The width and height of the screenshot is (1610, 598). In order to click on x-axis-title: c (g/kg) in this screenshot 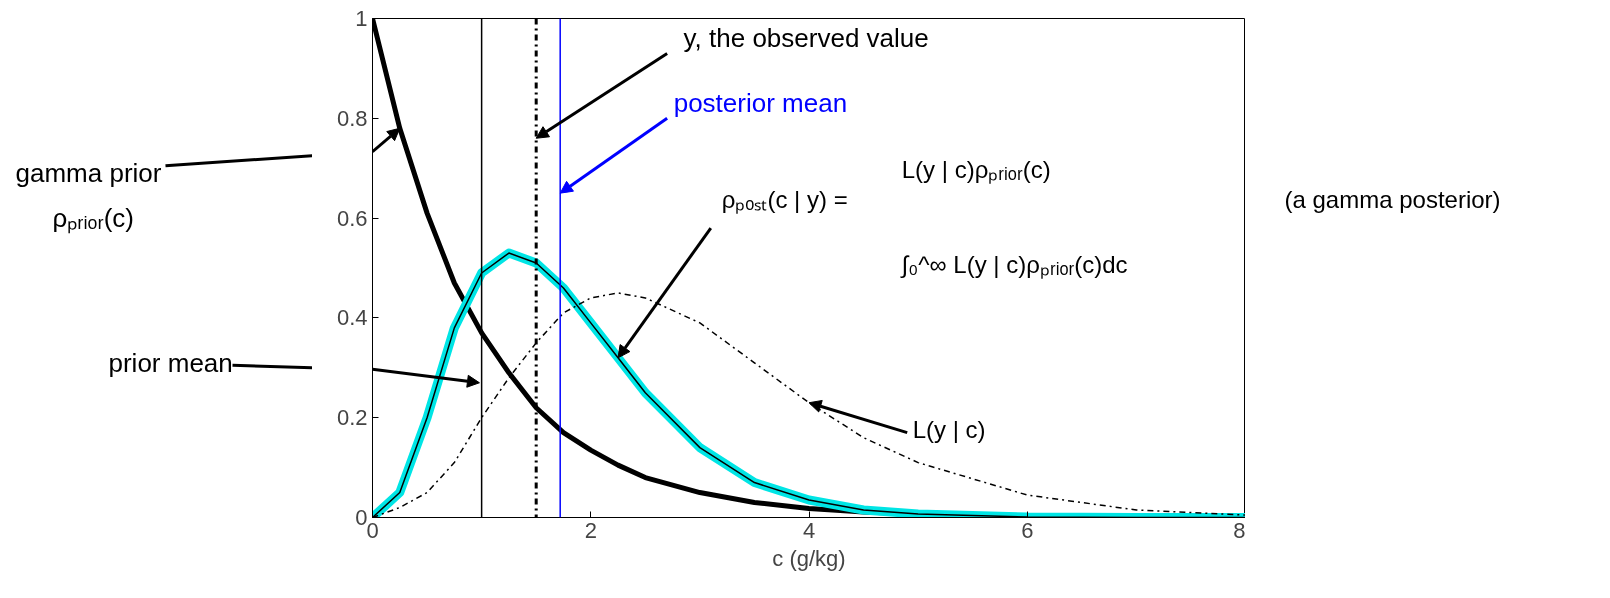, I will do `click(809, 558)`.